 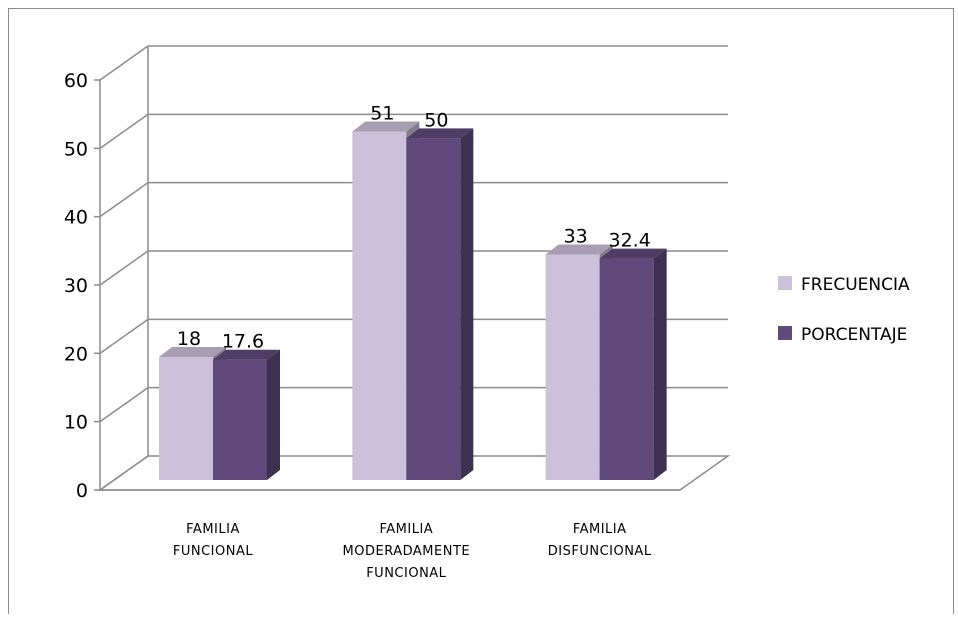 I want to click on data-label: 50, so click(x=436, y=120).